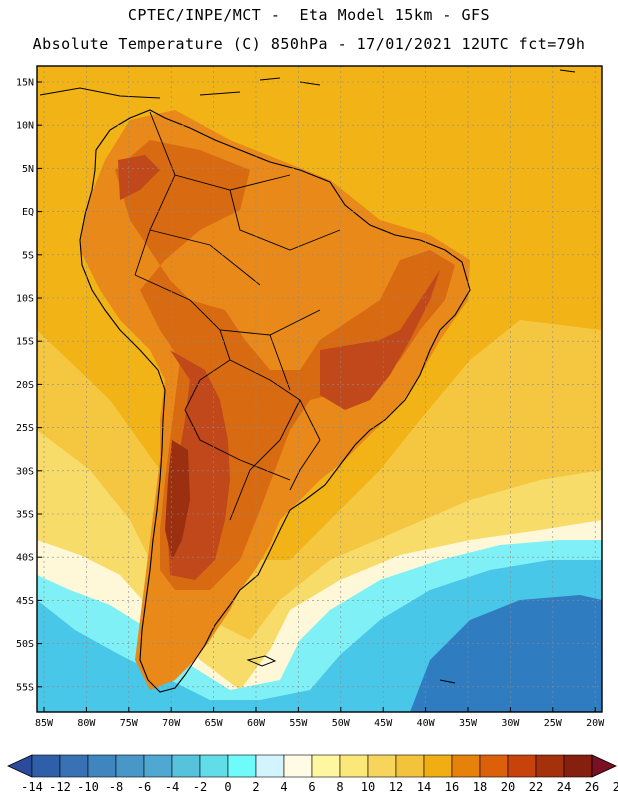 The width and height of the screenshot is (618, 800). What do you see at coordinates (604, 766) in the screenshot?
I see `colorbar-high-arrow` at bounding box center [604, 766].